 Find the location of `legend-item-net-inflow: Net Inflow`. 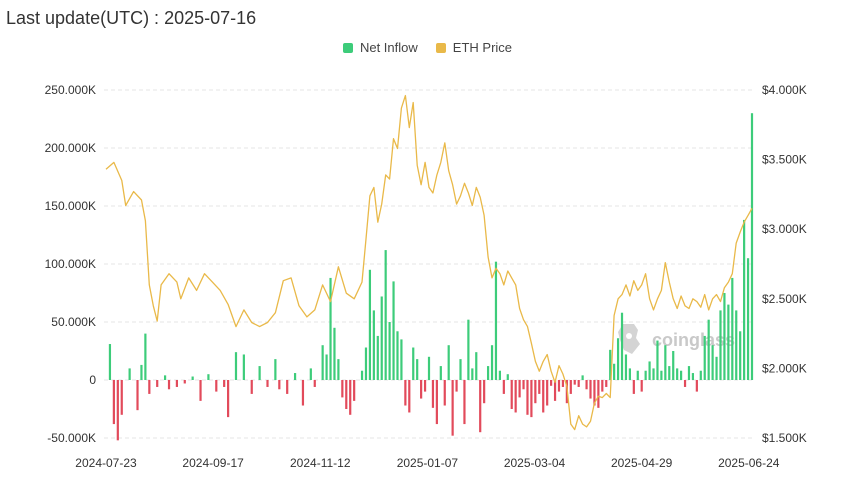

legend-item-net-inflow: Net Inflow is located at coordinates (380, 47).